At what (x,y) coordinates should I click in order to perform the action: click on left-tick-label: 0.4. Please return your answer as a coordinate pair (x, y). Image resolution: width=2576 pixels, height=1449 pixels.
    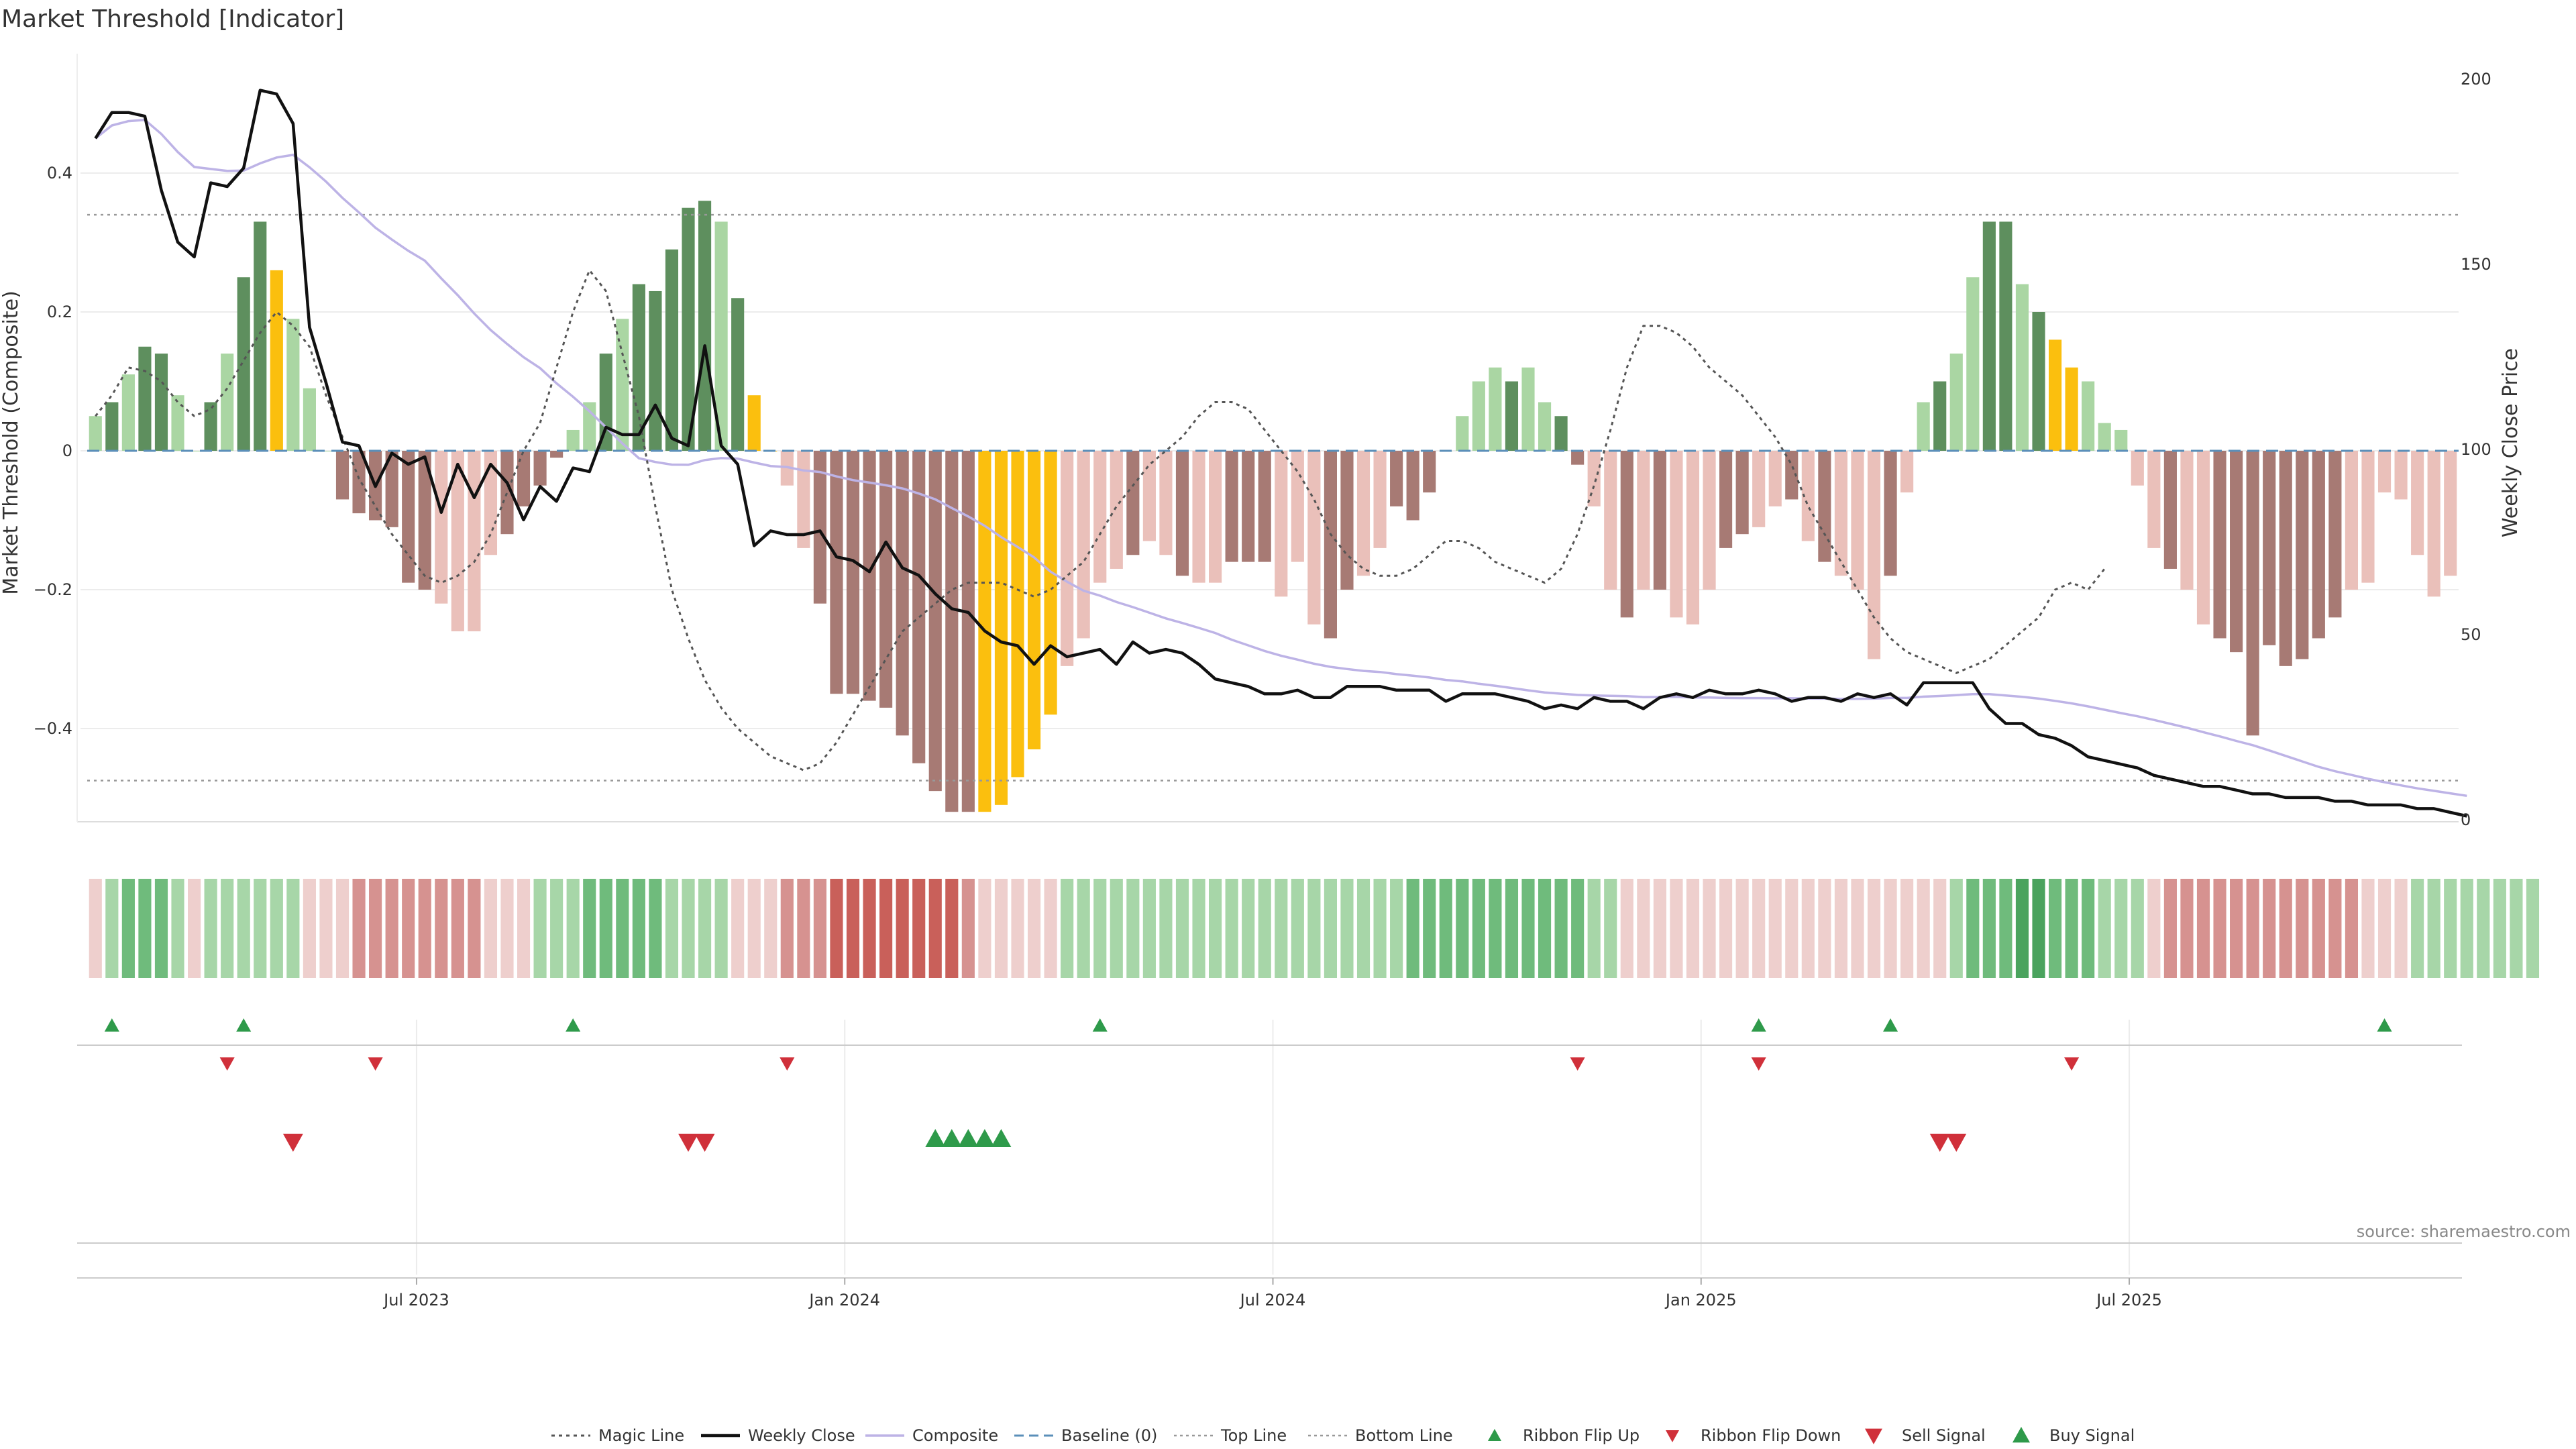
    Looking at the image, I should click on (59, 173).